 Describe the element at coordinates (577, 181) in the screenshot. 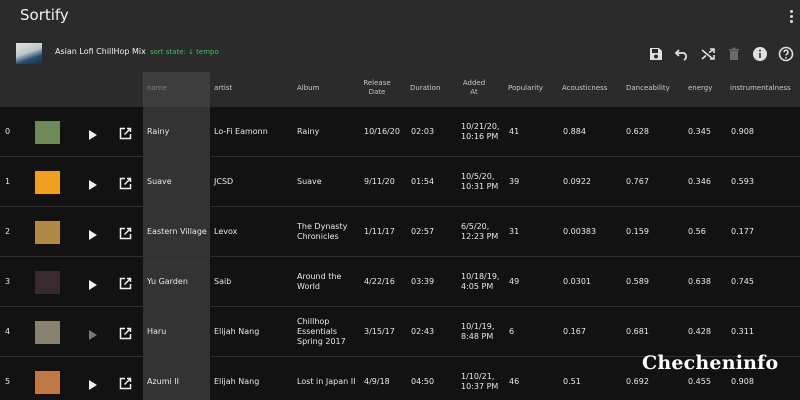

I see `track-acousticness: 0.0922` at that location.